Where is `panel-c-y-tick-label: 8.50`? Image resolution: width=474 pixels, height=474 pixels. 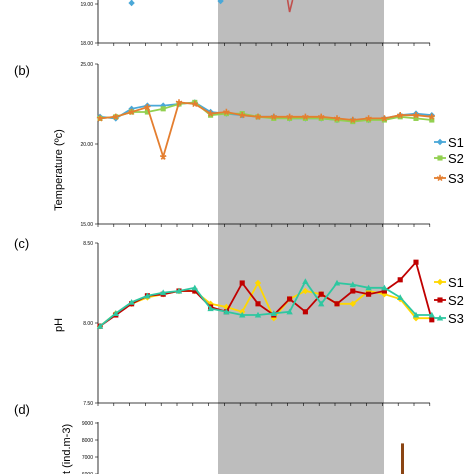
panel-c-y-tick-label: 8.50 is located at coordinates (88, 244).